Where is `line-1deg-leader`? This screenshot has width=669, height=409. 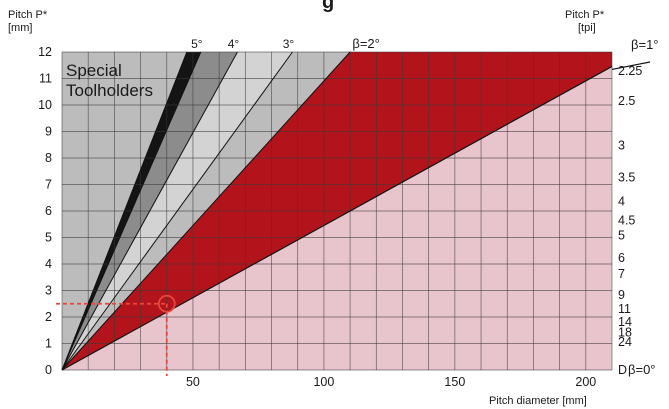
line-1deg-leader is located at coordinates (631, 66).